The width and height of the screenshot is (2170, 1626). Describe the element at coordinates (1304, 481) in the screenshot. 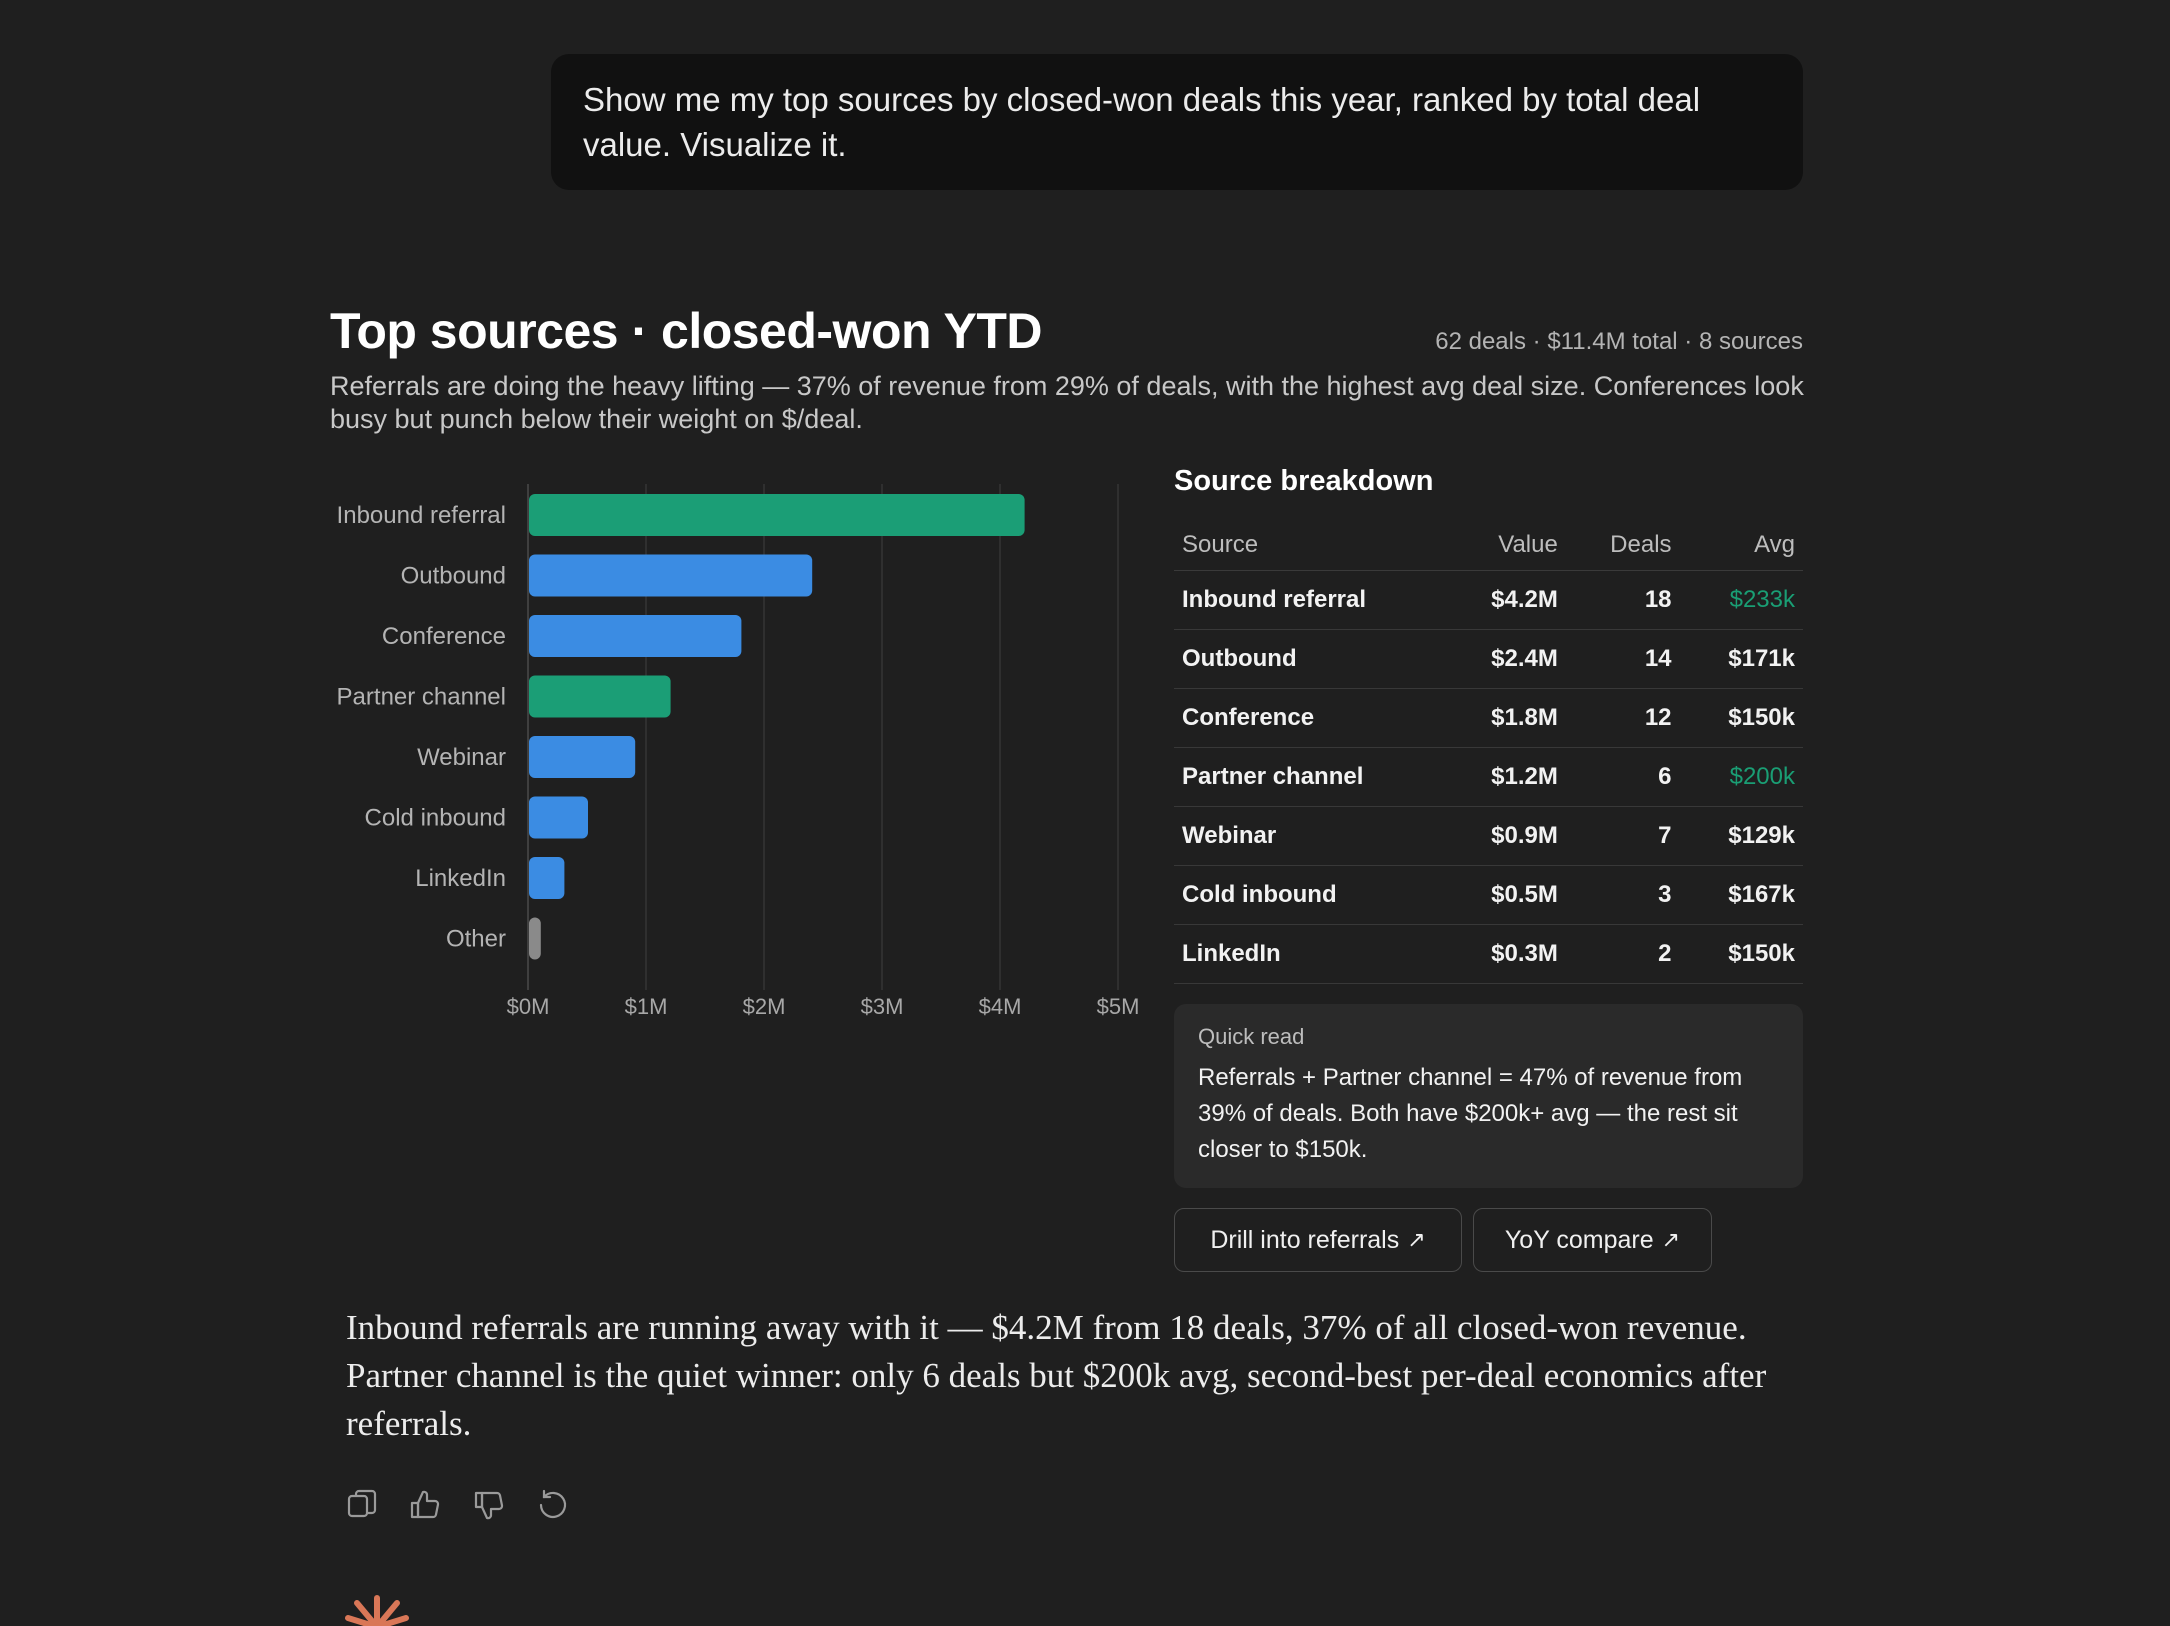

I see `breakdown-title: Source breakdown` at that location.